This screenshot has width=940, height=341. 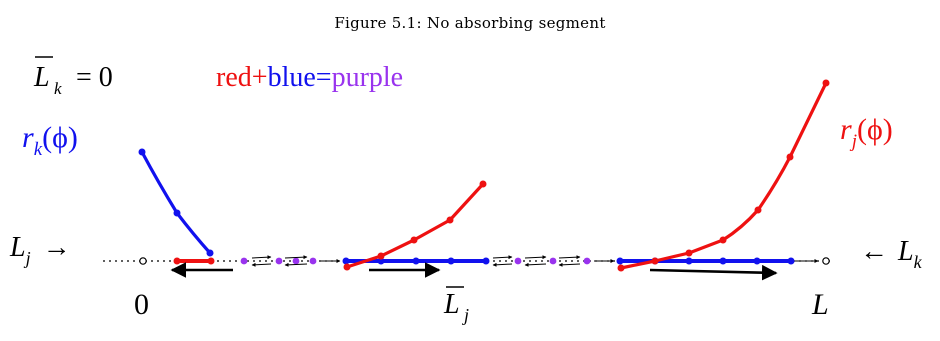 I want to click on axis-end-marker, so click(x=826, y=261).